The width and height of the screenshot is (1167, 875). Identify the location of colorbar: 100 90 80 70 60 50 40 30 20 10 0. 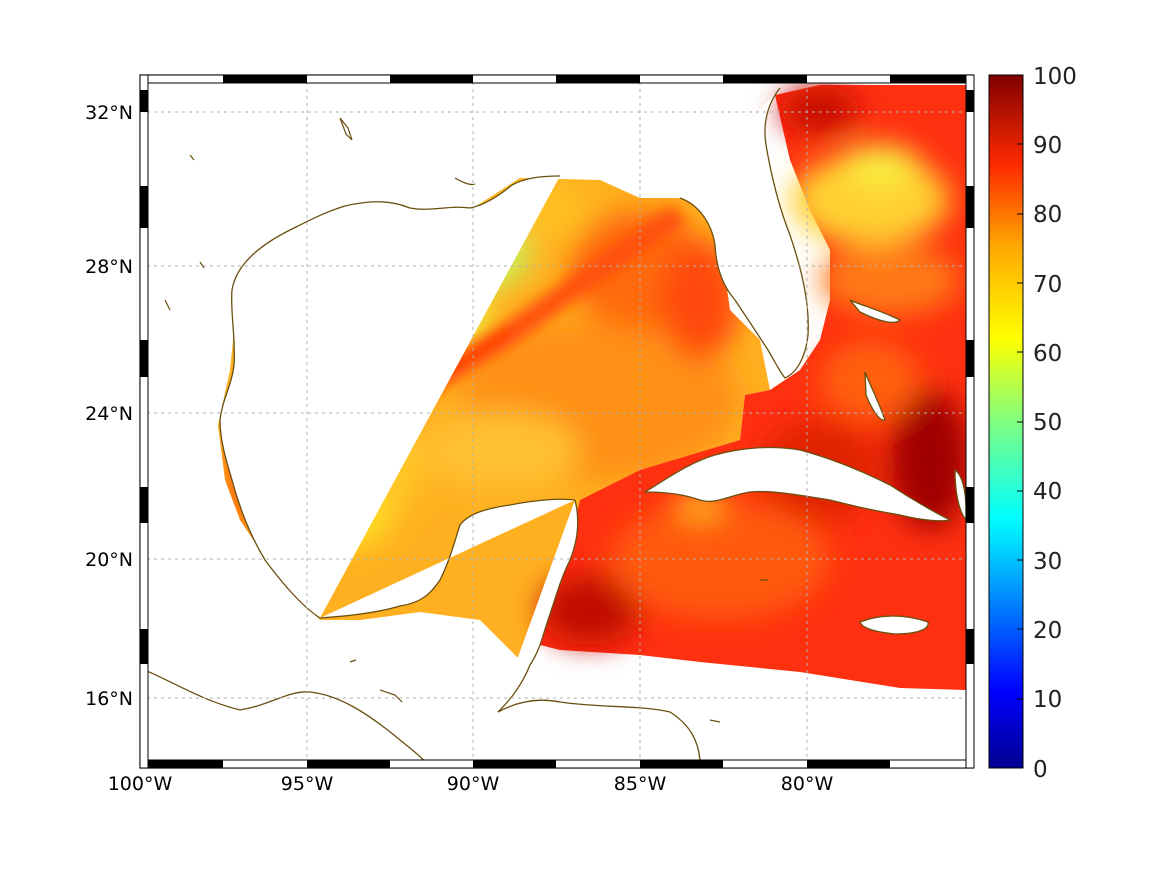
(1032, 423).